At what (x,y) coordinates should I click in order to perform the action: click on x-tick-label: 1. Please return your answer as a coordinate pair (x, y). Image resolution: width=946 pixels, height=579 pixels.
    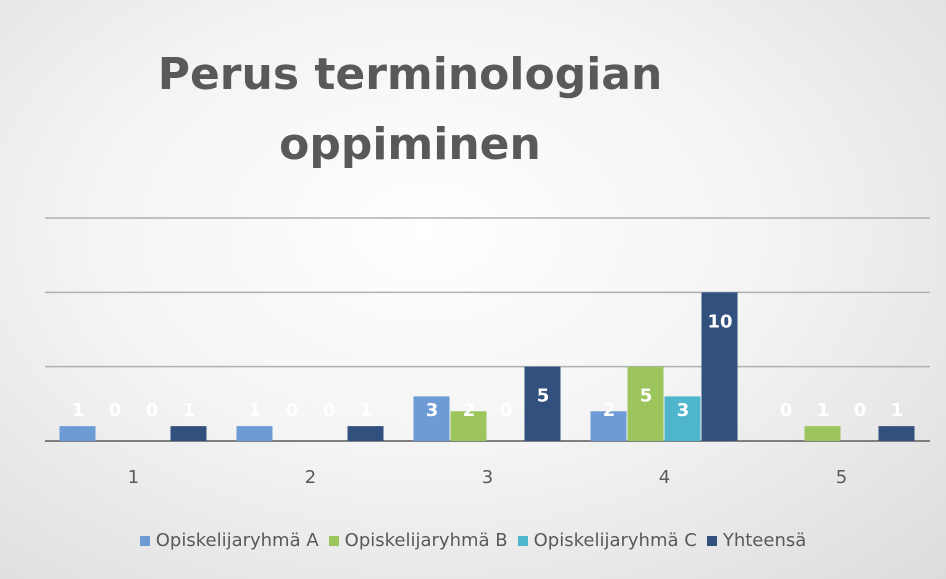
    Looking at the image, I should click on (133, 477).